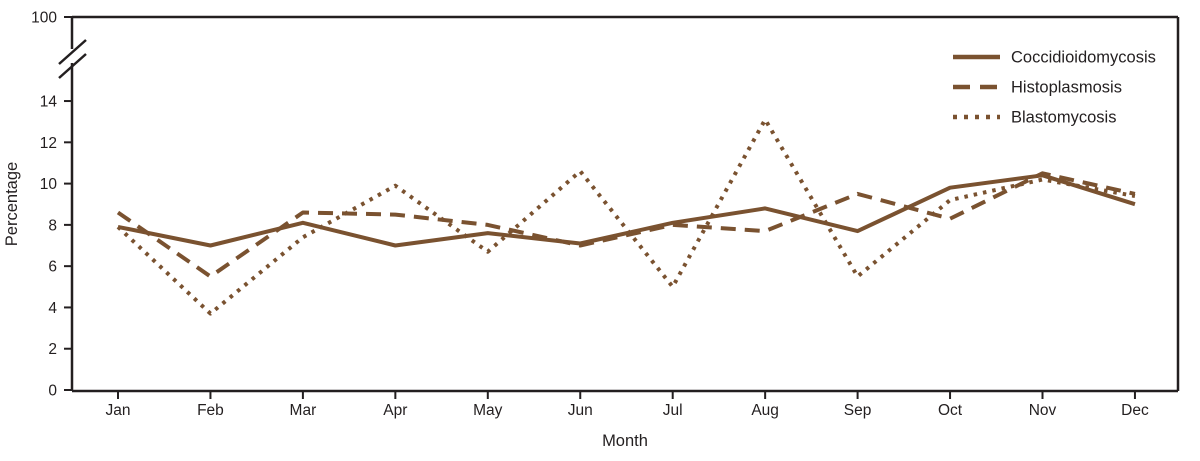 Image resolution: width=1200 pixels, height=461 pixels. I want to click on legend-item-coccidioidomycosis: Coccidioidomycosis, so click(1054, 58).